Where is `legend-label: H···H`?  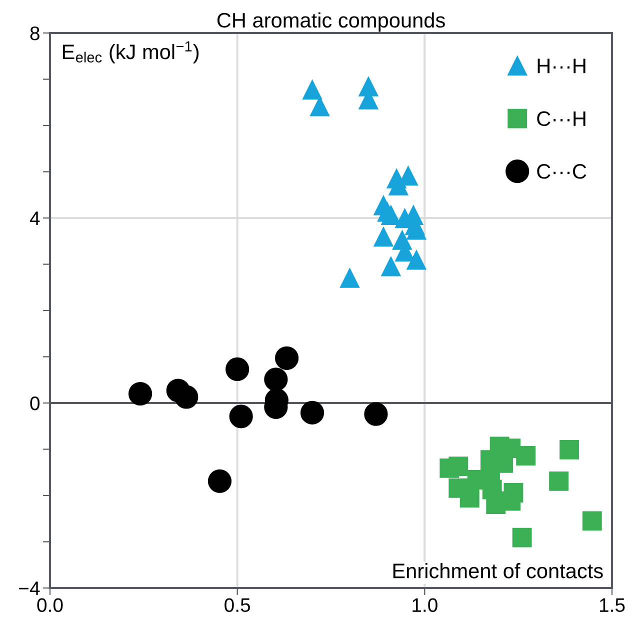
legend-label: H···H is located at coordinates (562, 66).